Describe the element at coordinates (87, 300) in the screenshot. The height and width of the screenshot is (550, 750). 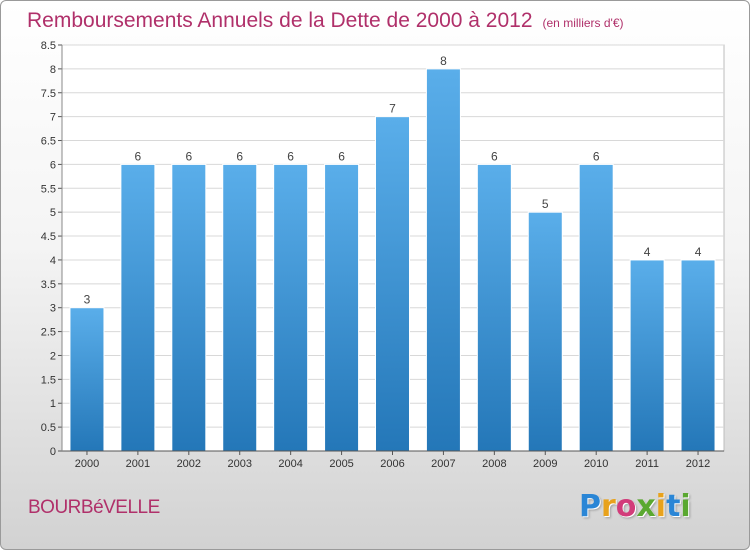
I see `data-label-2000: 3` at that location.